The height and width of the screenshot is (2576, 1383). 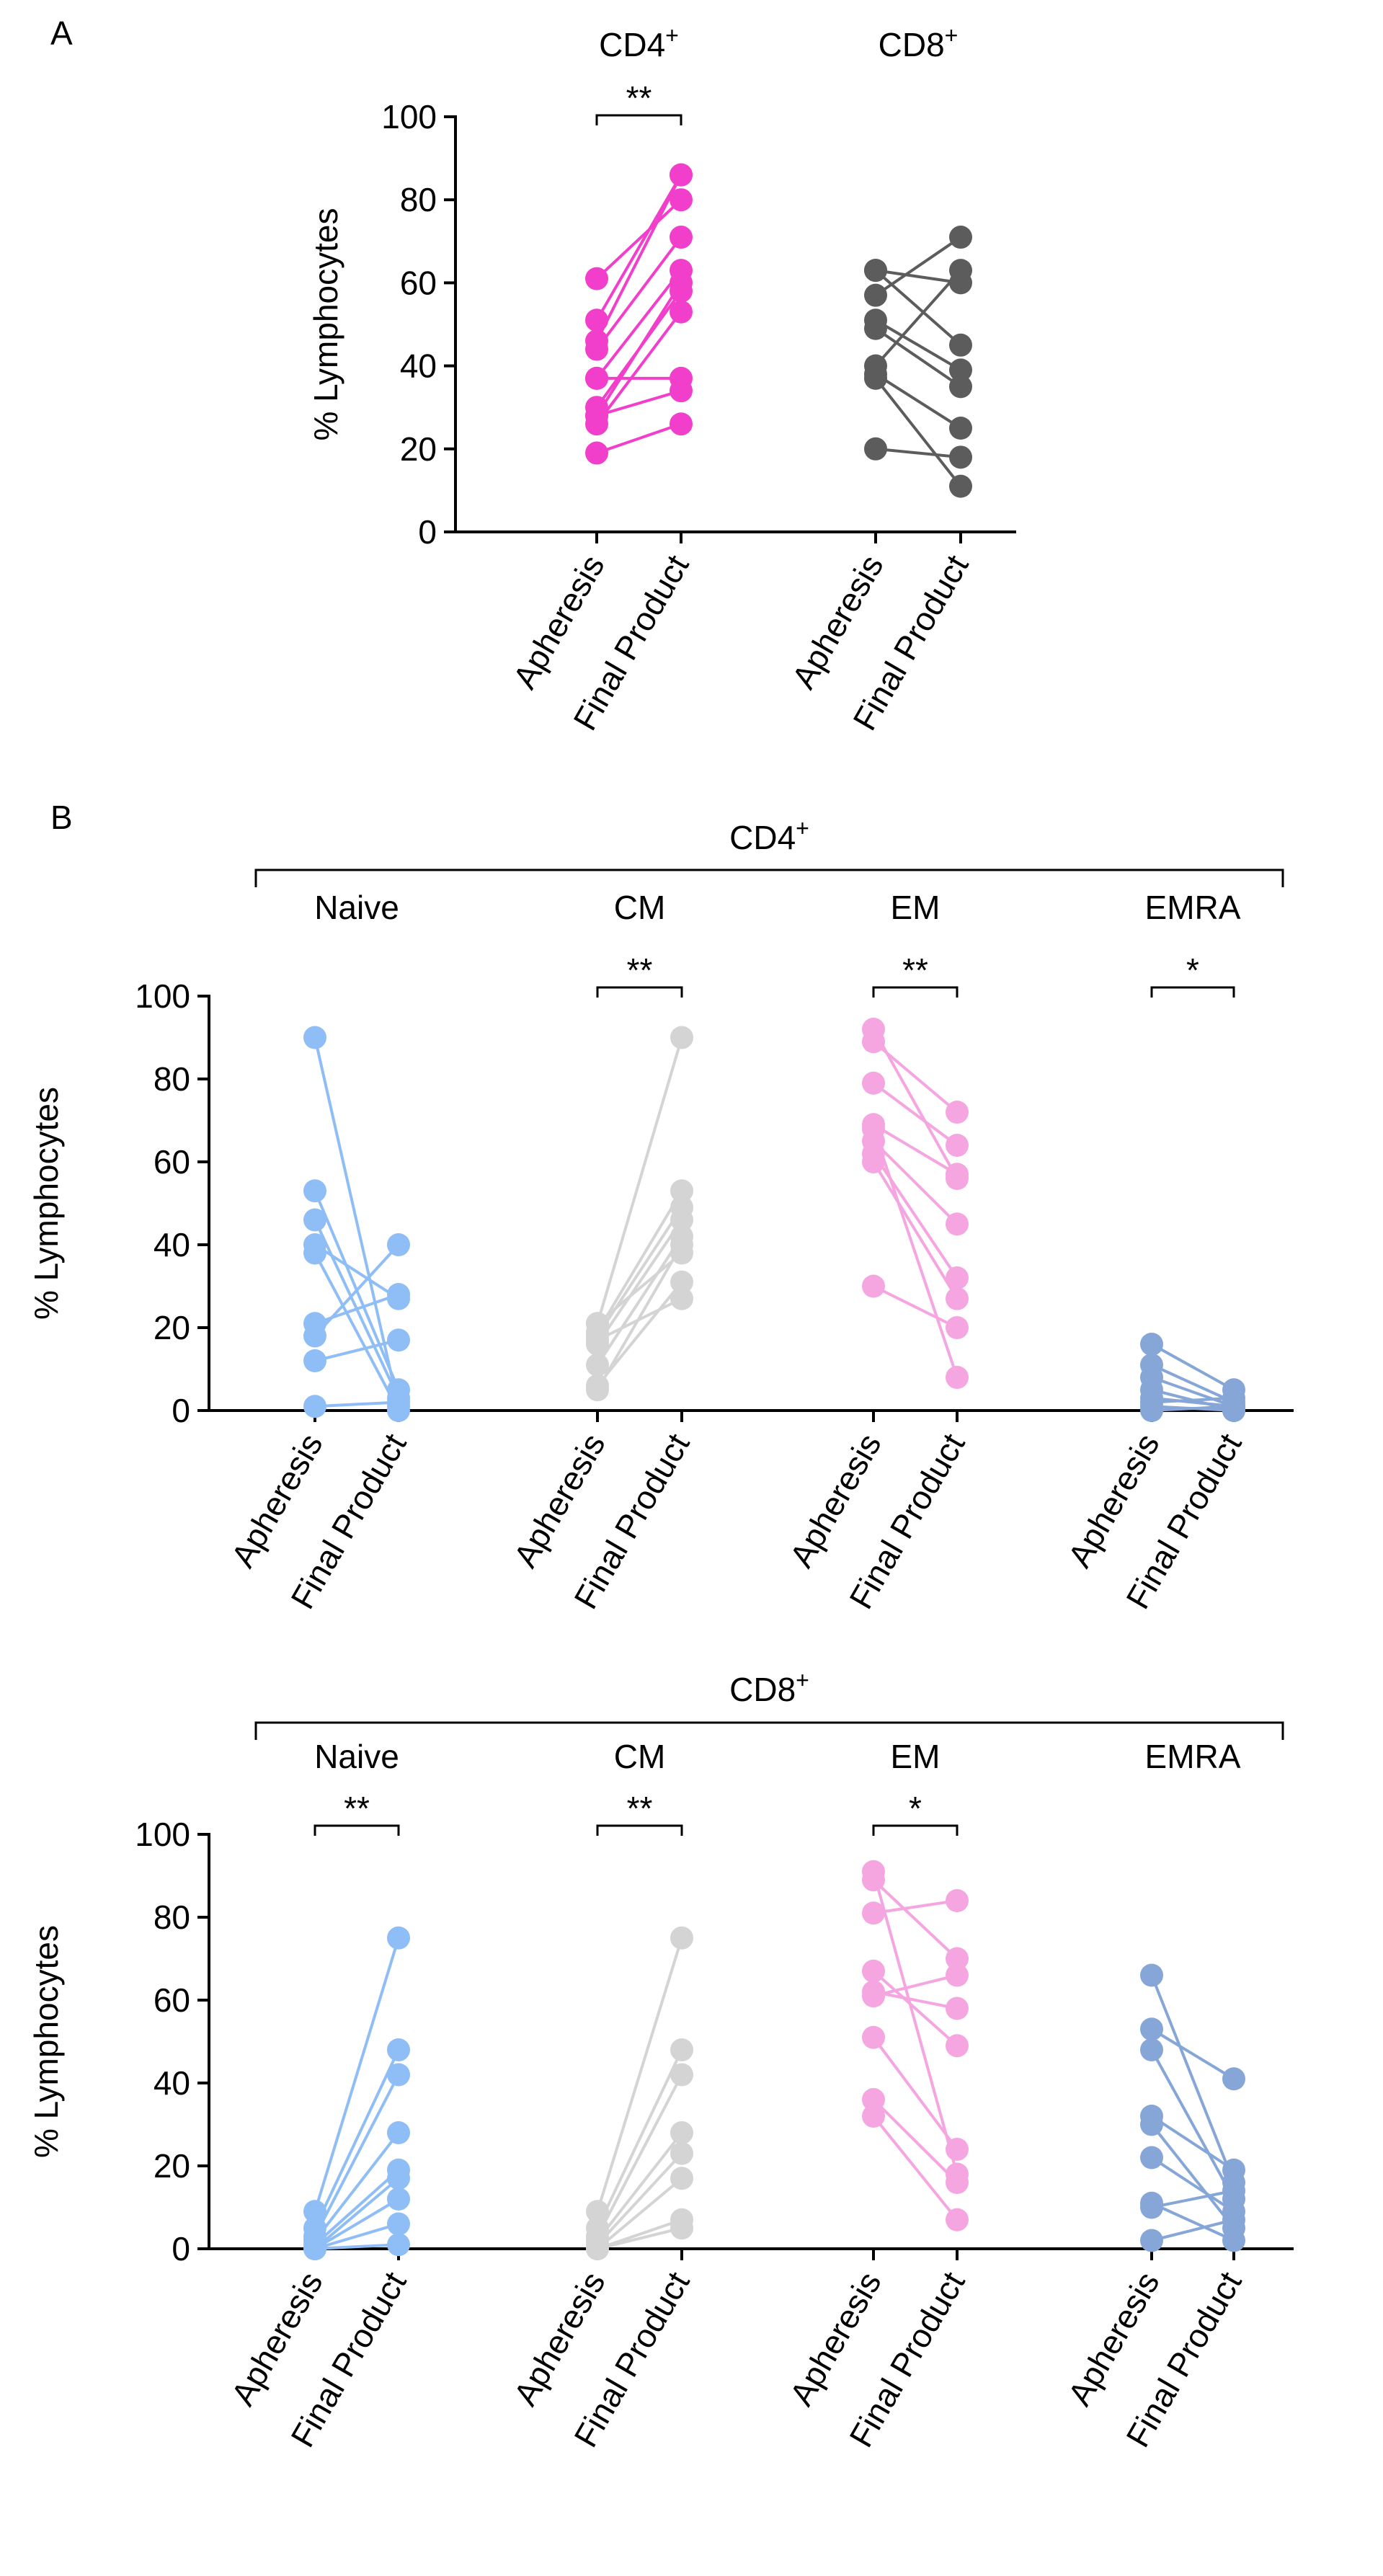 I want to click on panel-b-cd8-ytick-label-0: 0, so click(x=181, y=2249).